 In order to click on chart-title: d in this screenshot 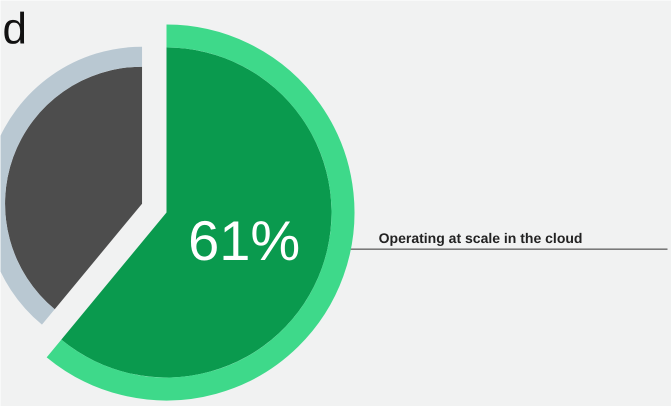, I will do `click(14, 29)`.